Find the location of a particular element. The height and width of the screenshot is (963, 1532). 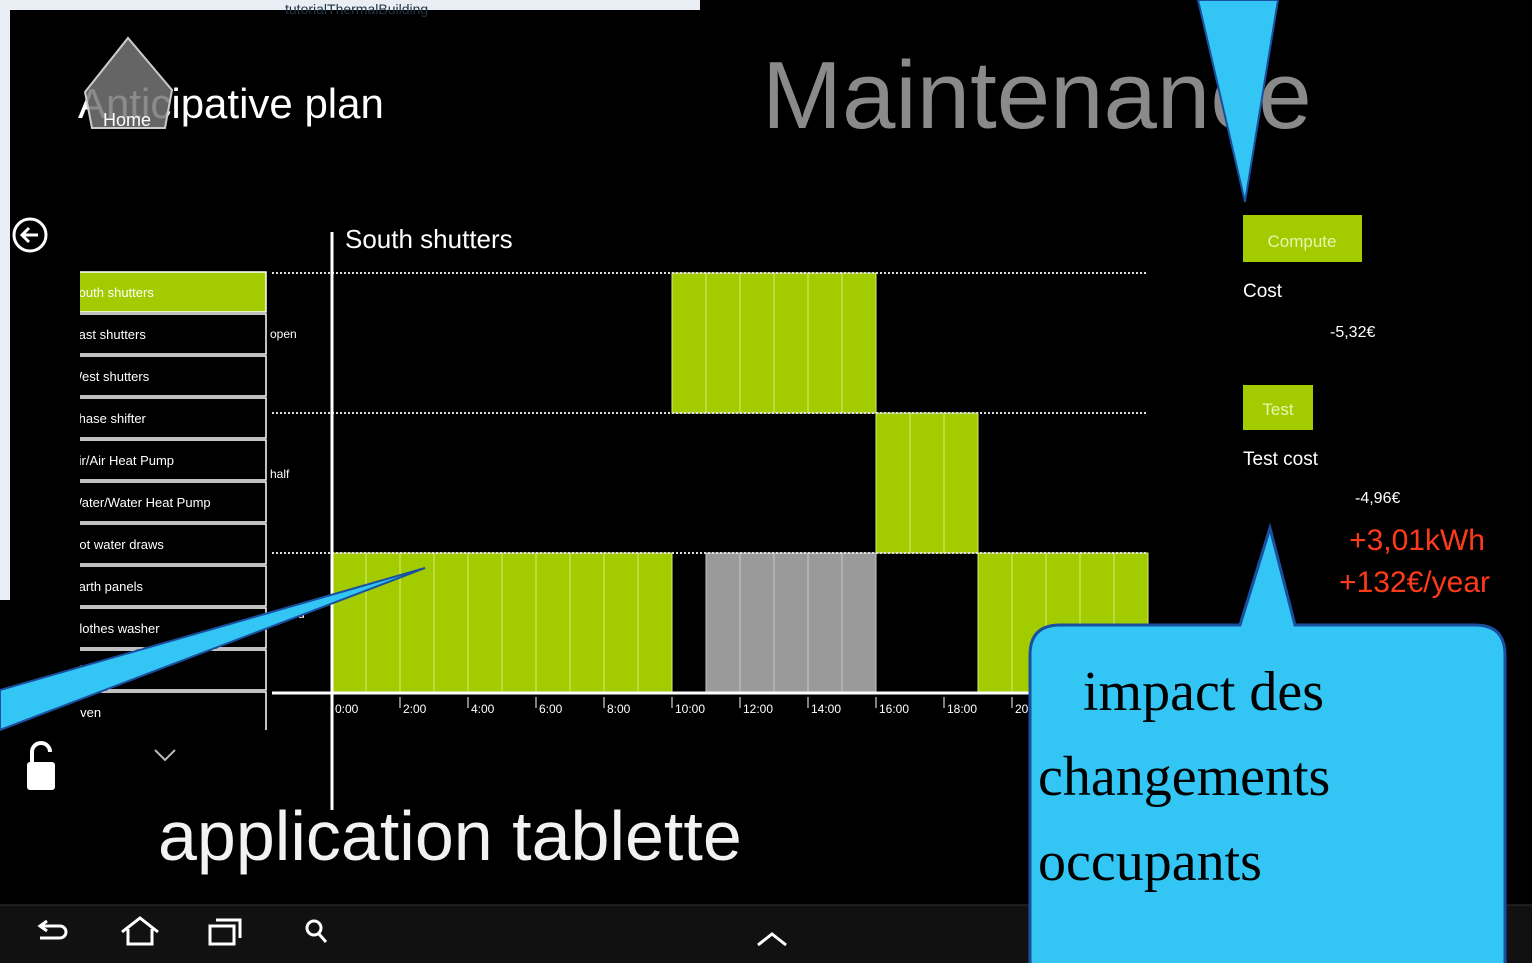

x-tick-label: 10:00 is located at coordinates (690, 709).